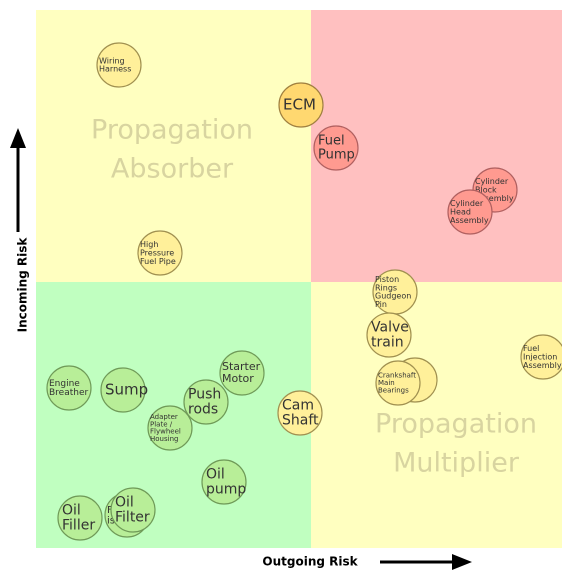  Describe the element at coordinates (110, 510) in the screenshot. I see `node-label: F` at that location.